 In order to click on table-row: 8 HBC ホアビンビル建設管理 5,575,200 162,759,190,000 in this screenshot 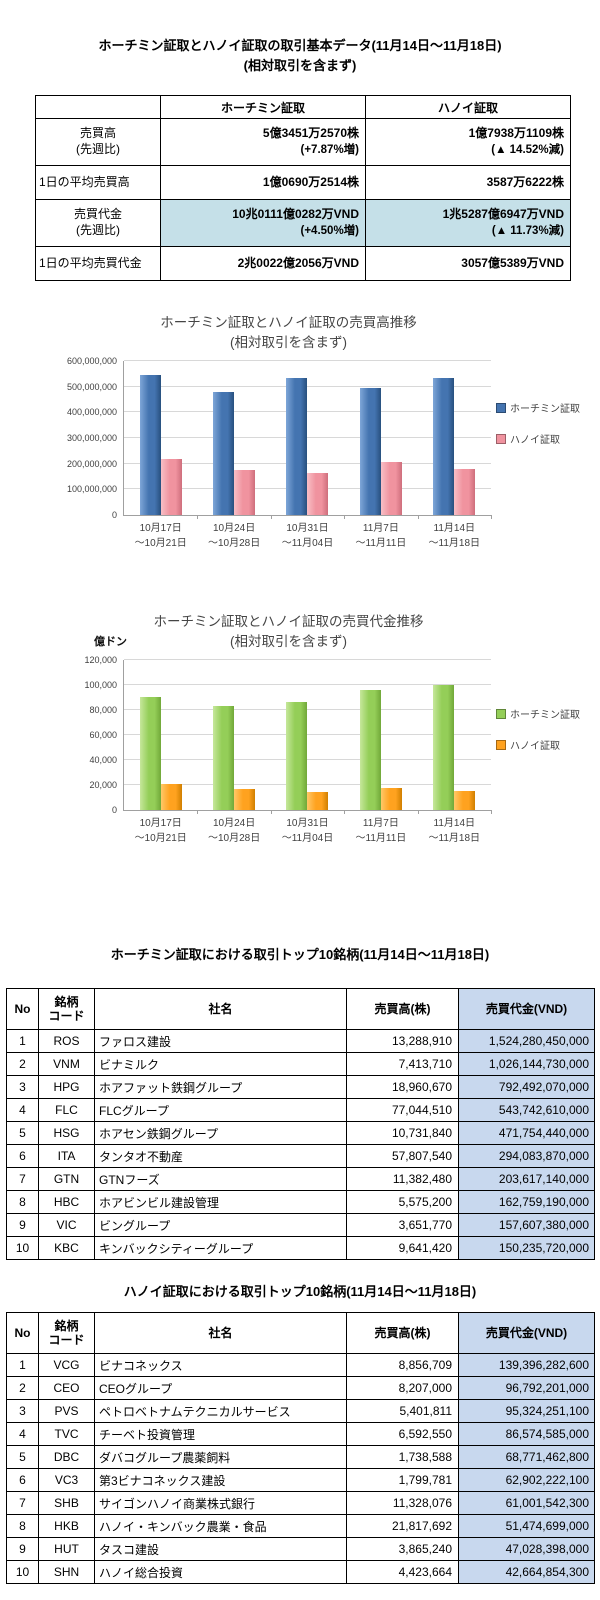, I will do `click(300, 1202)`.